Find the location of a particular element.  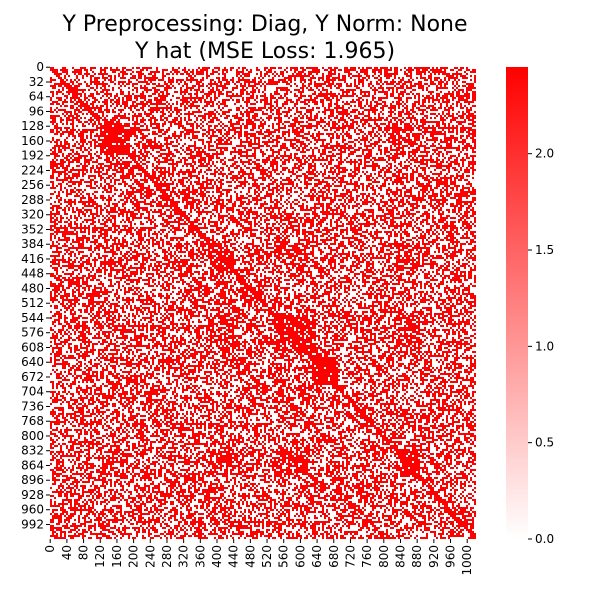

colorbar-tick-label: 2.0 is located at coordinates (544, 154).